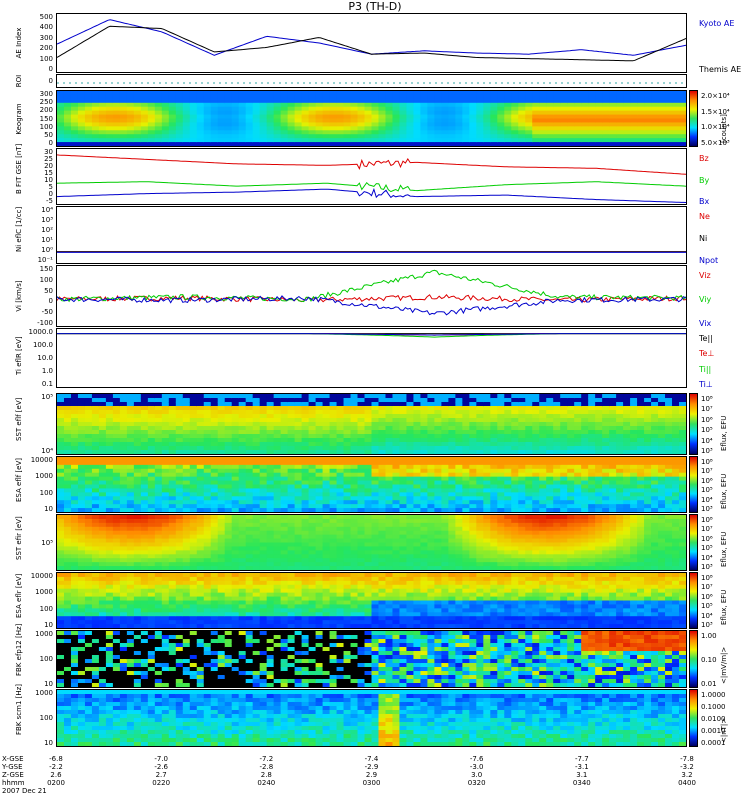  Describe the element at coordinates (371, 286) in the screenshot. I see `series-line-viy` at that location.